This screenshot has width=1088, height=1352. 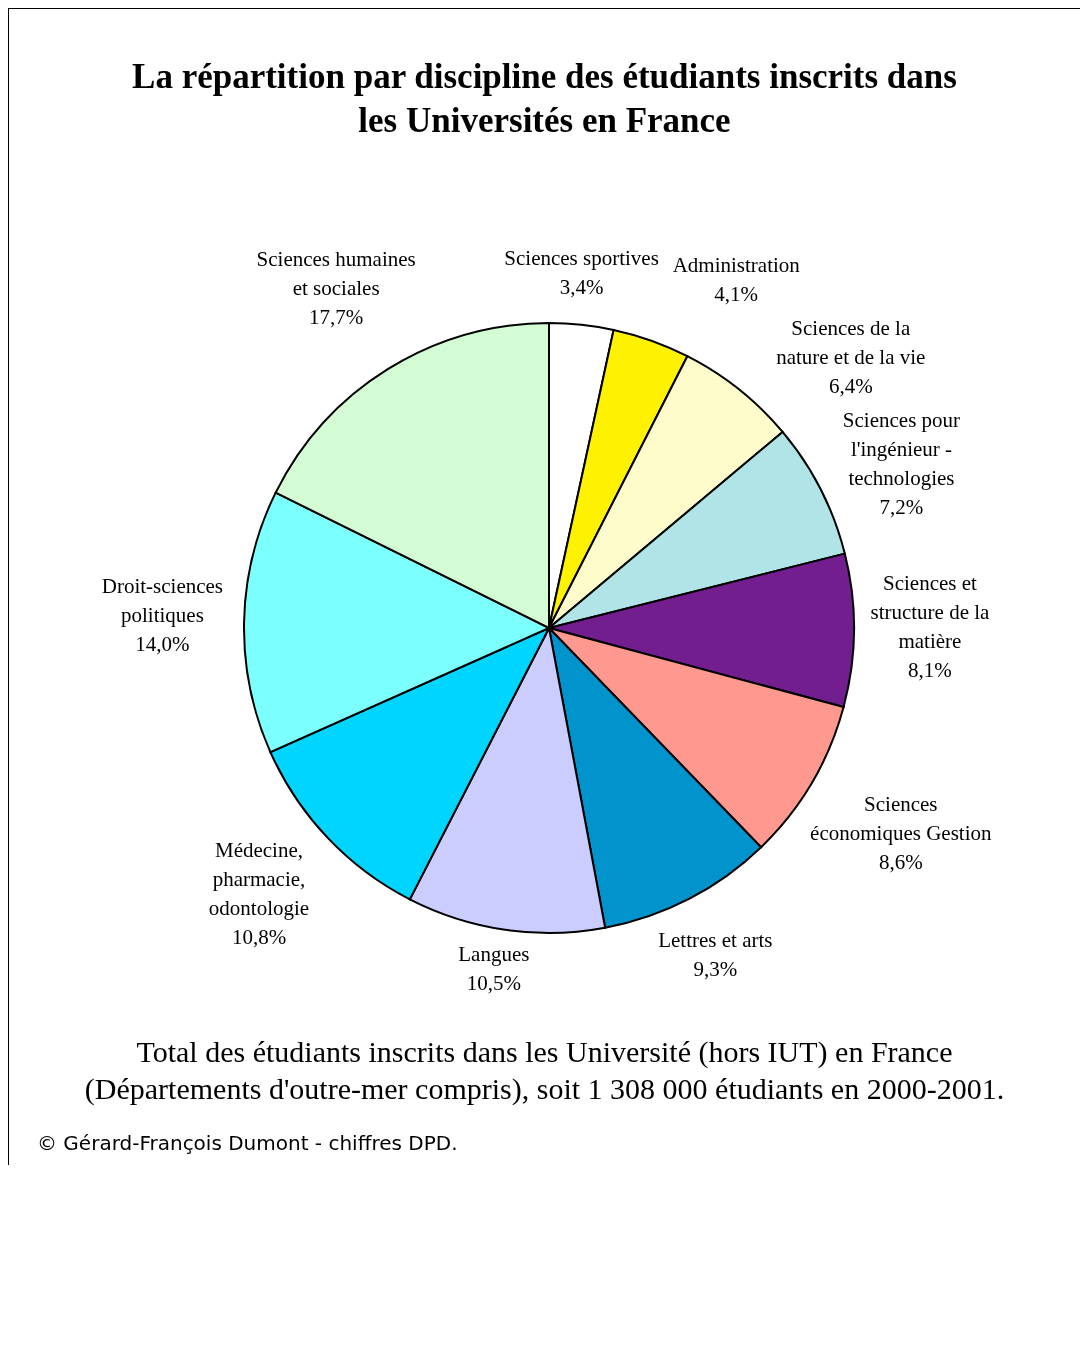 I want to click on slice-label: Médecine, pharmacie, odontologie, so click(x=259, y=878).